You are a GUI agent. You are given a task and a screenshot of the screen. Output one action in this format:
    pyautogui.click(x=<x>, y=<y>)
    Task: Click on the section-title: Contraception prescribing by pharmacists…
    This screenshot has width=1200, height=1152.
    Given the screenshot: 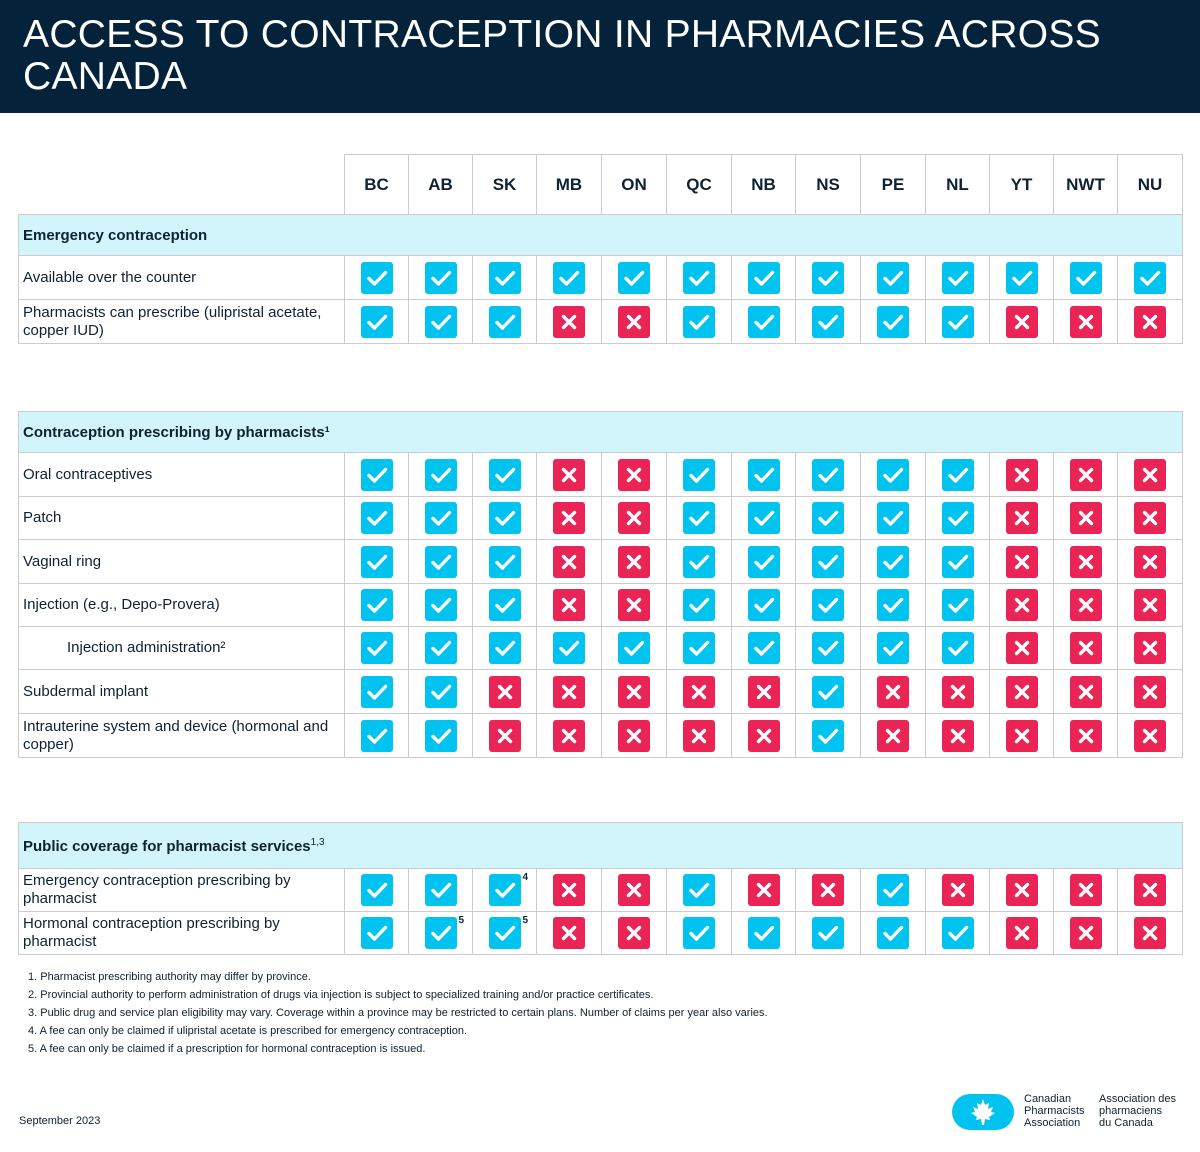 What is the action you would take?
    pyautogui.click(x=600, y=432)
    